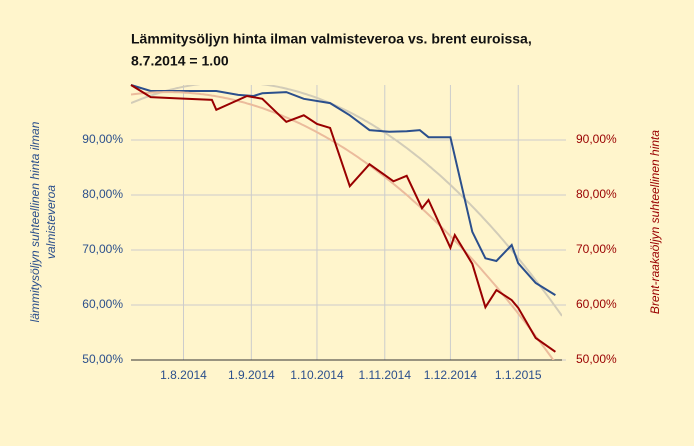 This screenshot has height=446, width=694. I want to click on y2-tick-label: 80,00%, so click(596, 194).